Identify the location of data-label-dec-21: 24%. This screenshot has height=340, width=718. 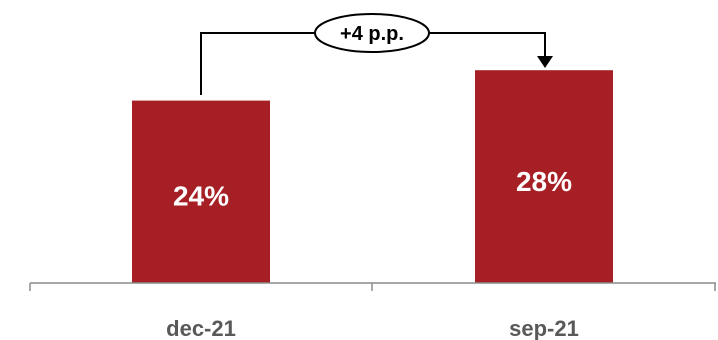
(201, 195).